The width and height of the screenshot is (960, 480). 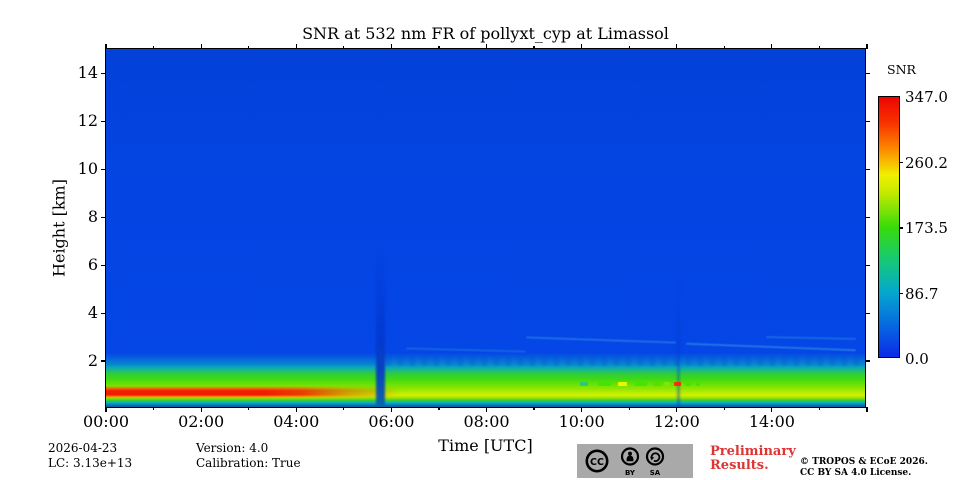 What do you see at coordinates (87, 73) in the screenshot?
I see `y-tick-label: 14` at bounding box center [87, 73].